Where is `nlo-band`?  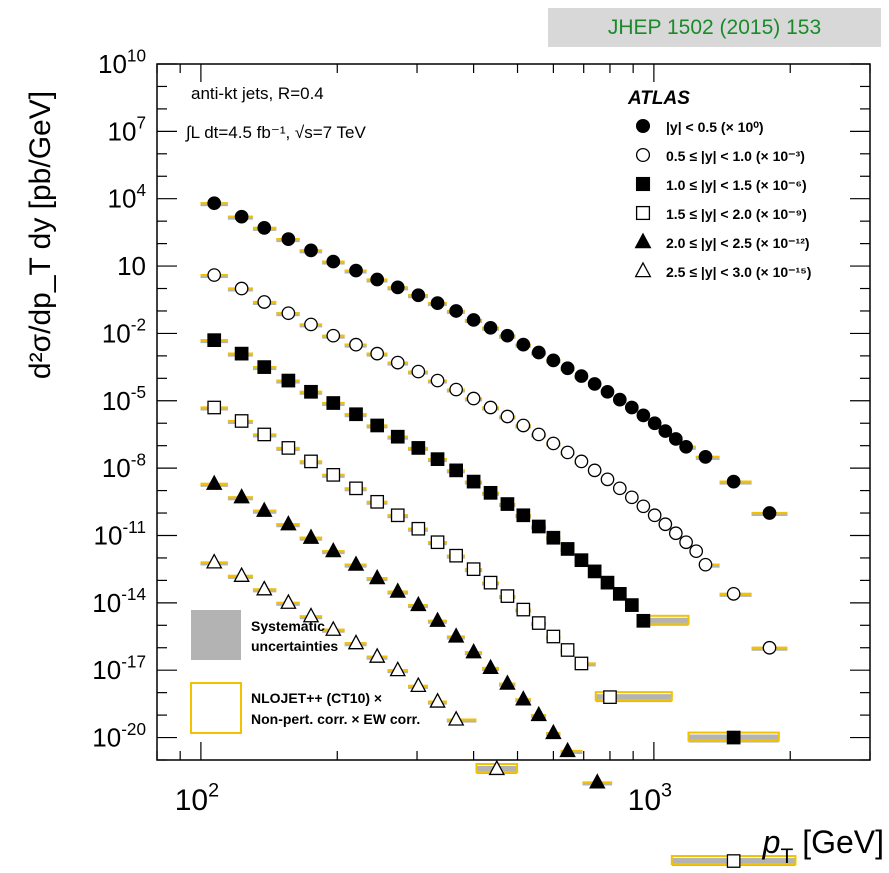 nlo-band is located at coordinates (633, 696).